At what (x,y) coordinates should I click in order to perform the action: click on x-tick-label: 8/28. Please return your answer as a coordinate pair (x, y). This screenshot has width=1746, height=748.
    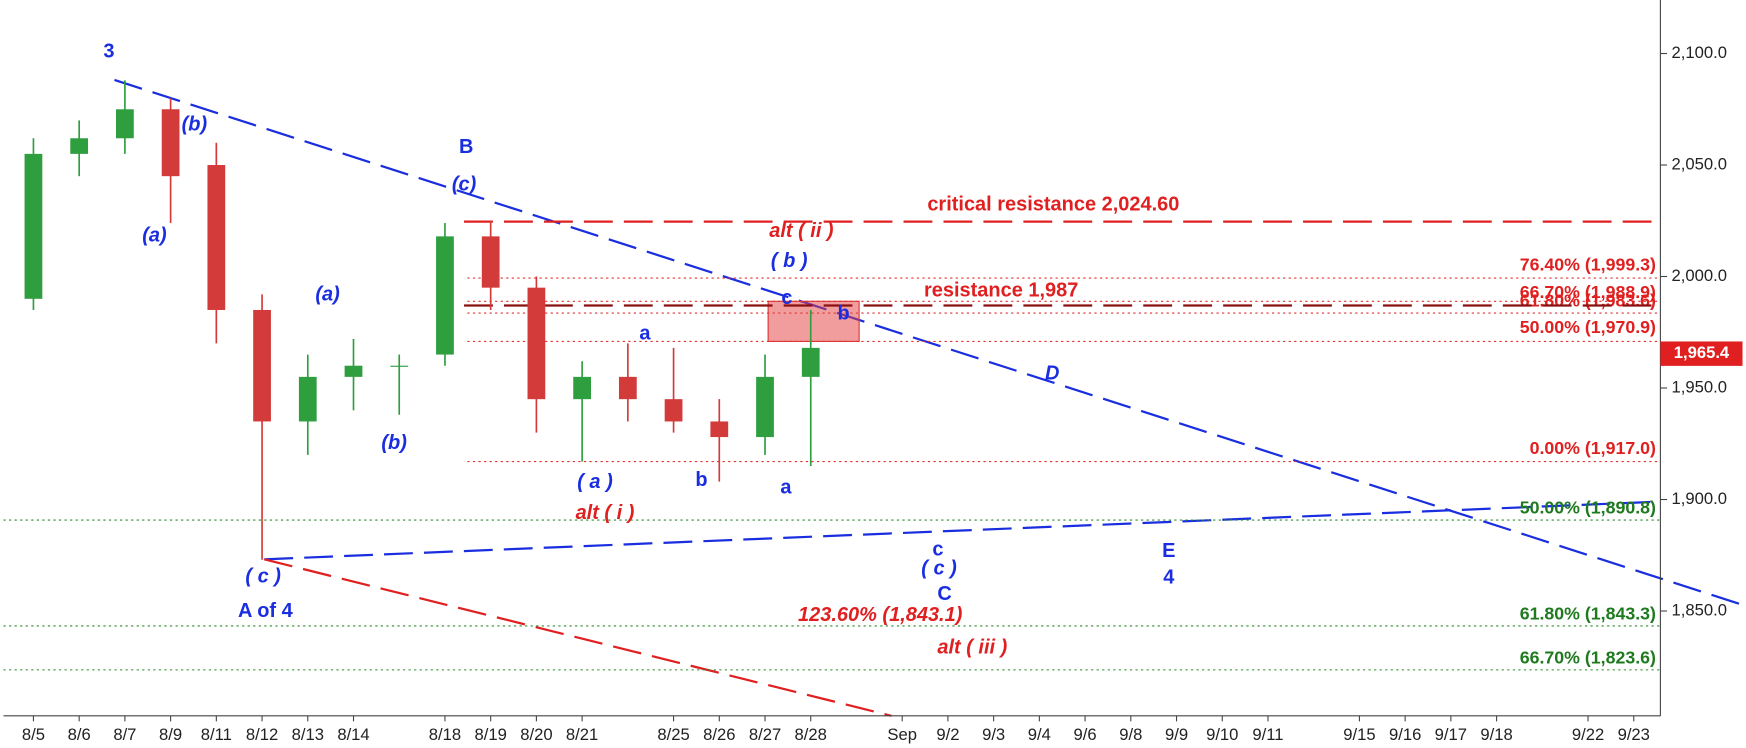
    Looking at the image, I should click on (811, 734).